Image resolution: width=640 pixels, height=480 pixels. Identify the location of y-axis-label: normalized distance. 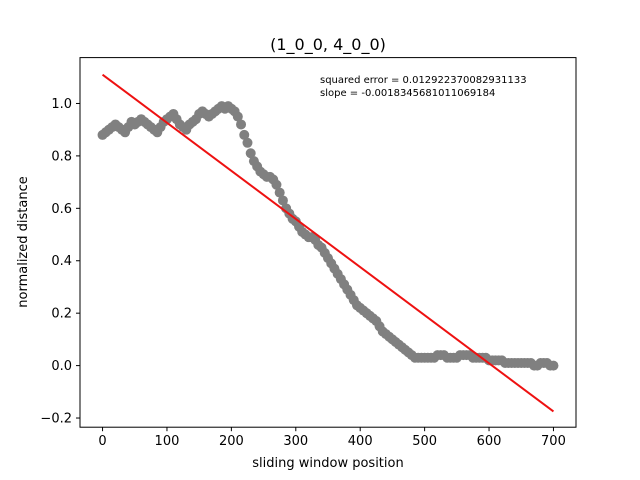
(23, 241).